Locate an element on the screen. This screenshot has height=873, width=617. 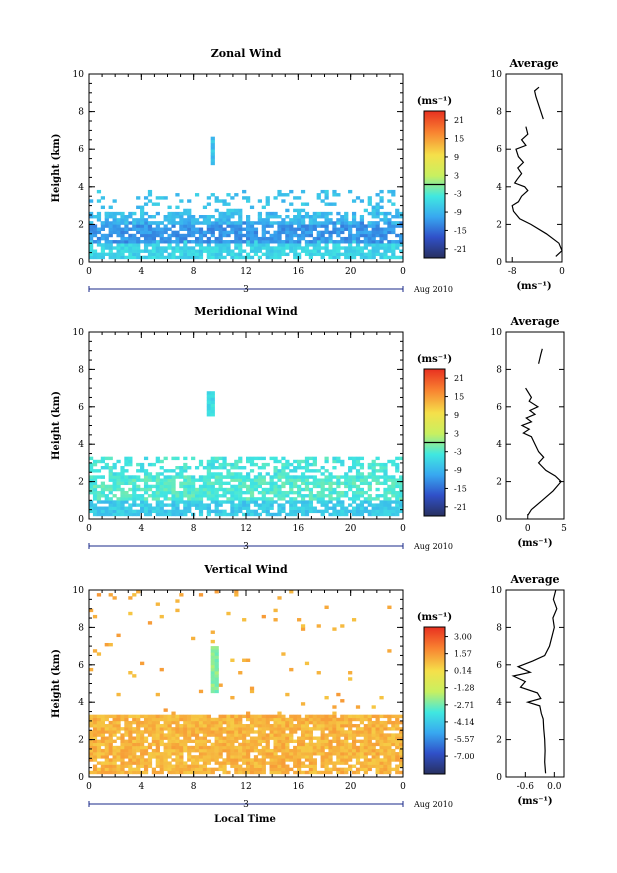
colorbar-tick-label: -9 is located at coordinates (458, 470).